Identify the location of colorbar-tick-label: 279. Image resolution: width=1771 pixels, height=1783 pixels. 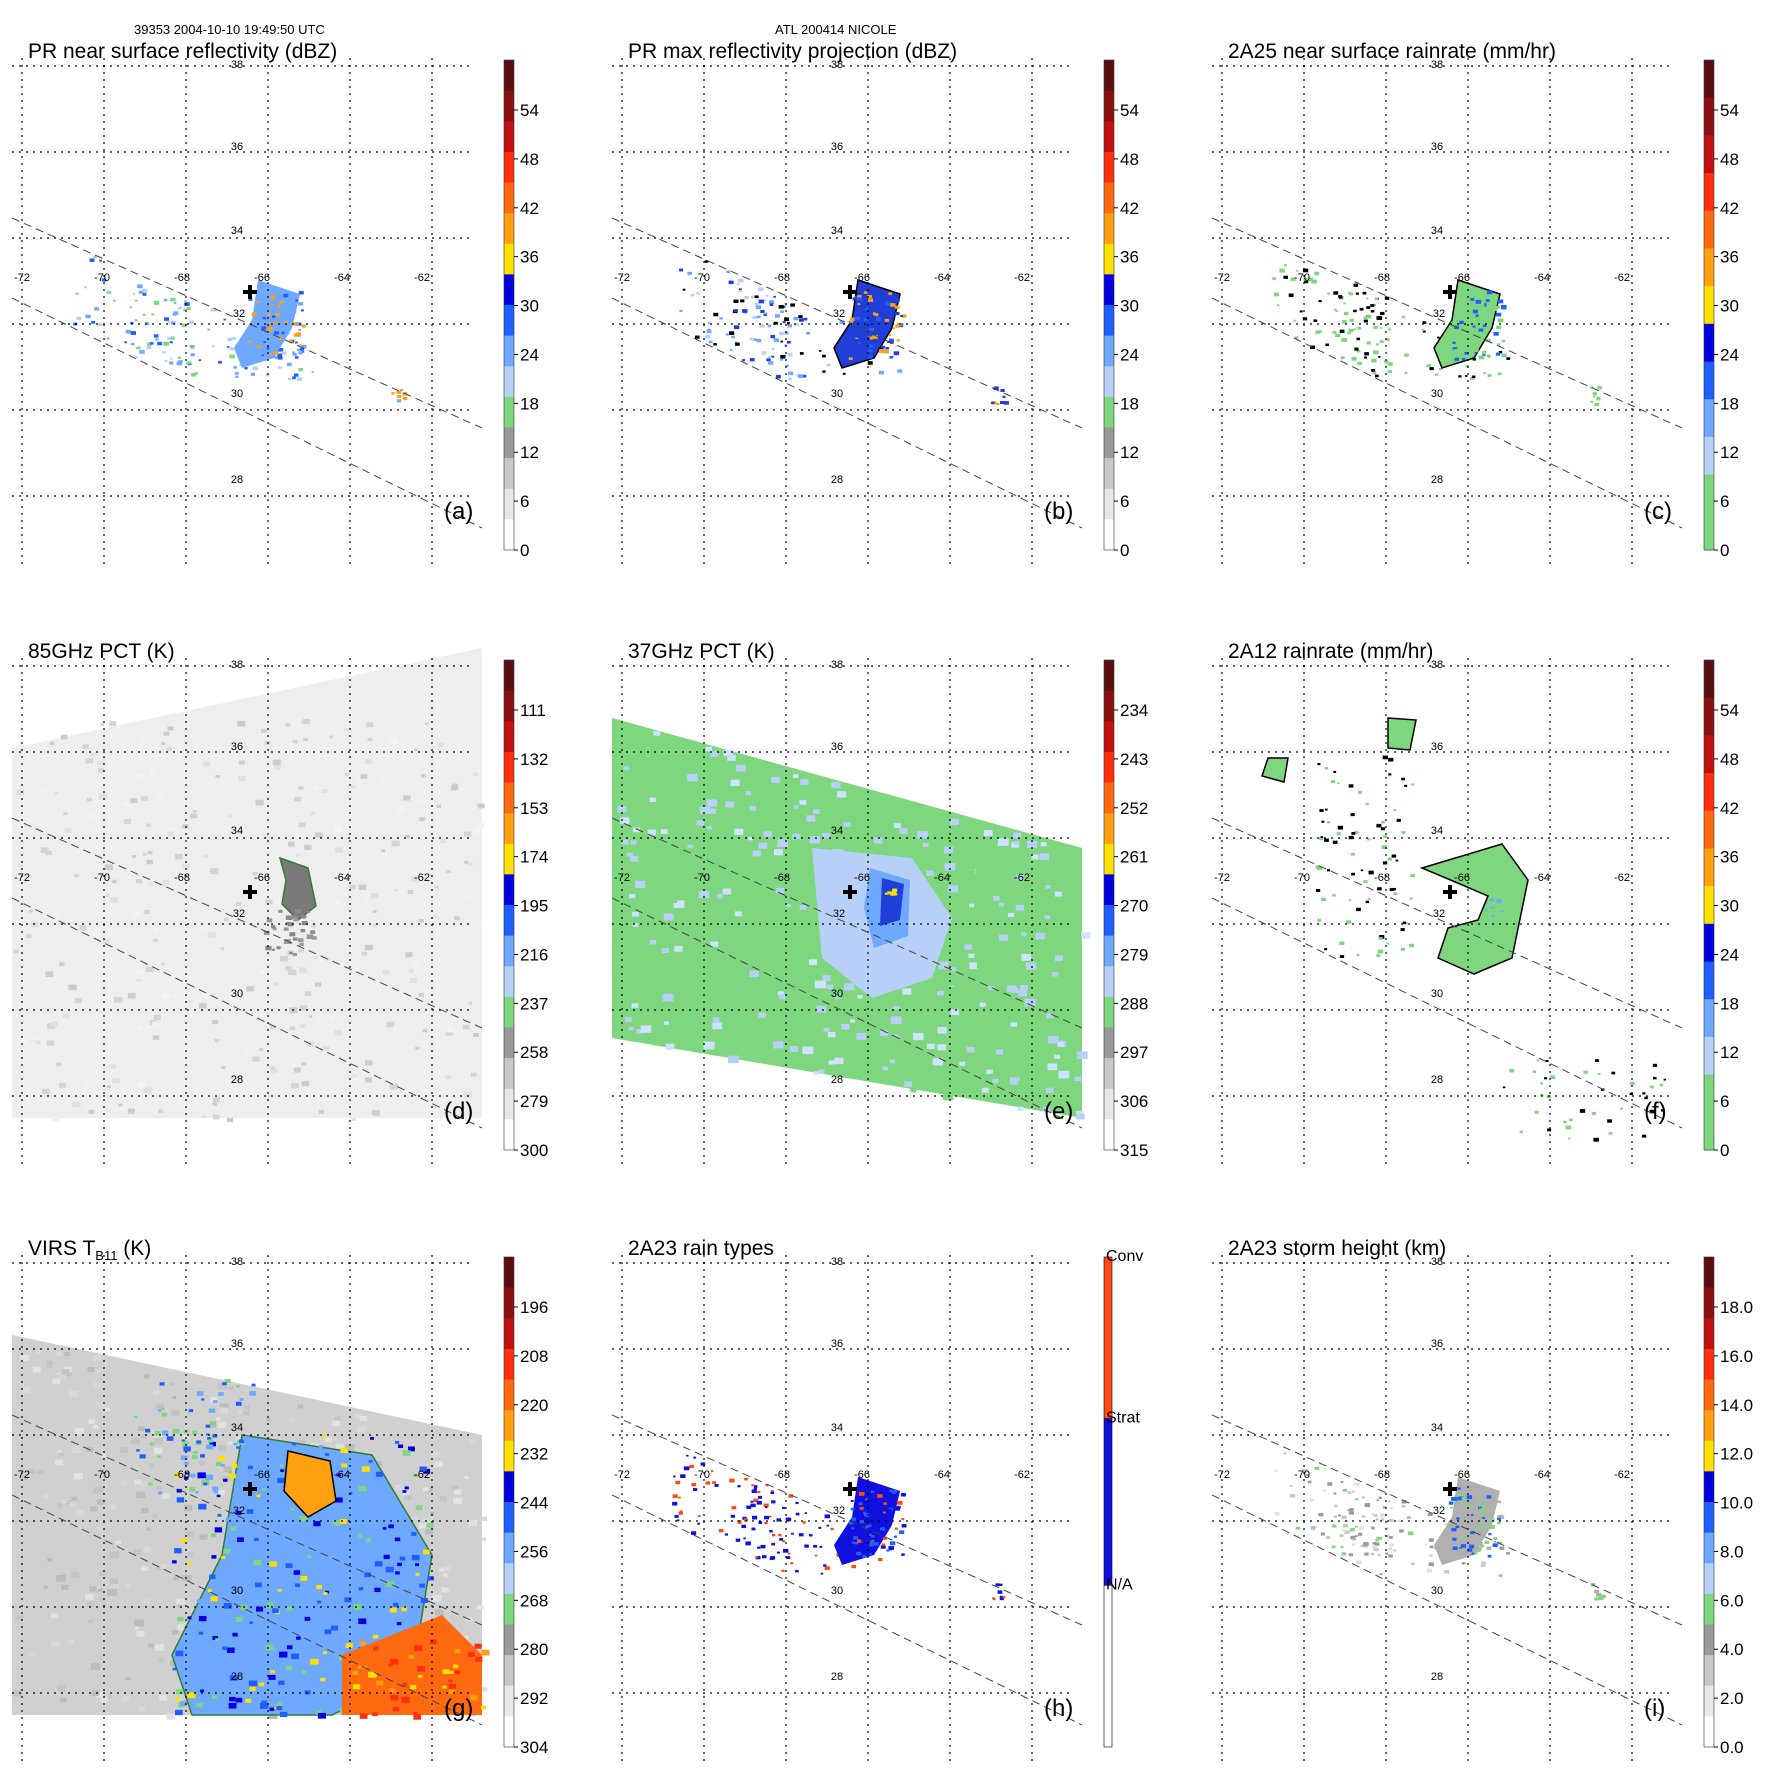
(534, 1101).